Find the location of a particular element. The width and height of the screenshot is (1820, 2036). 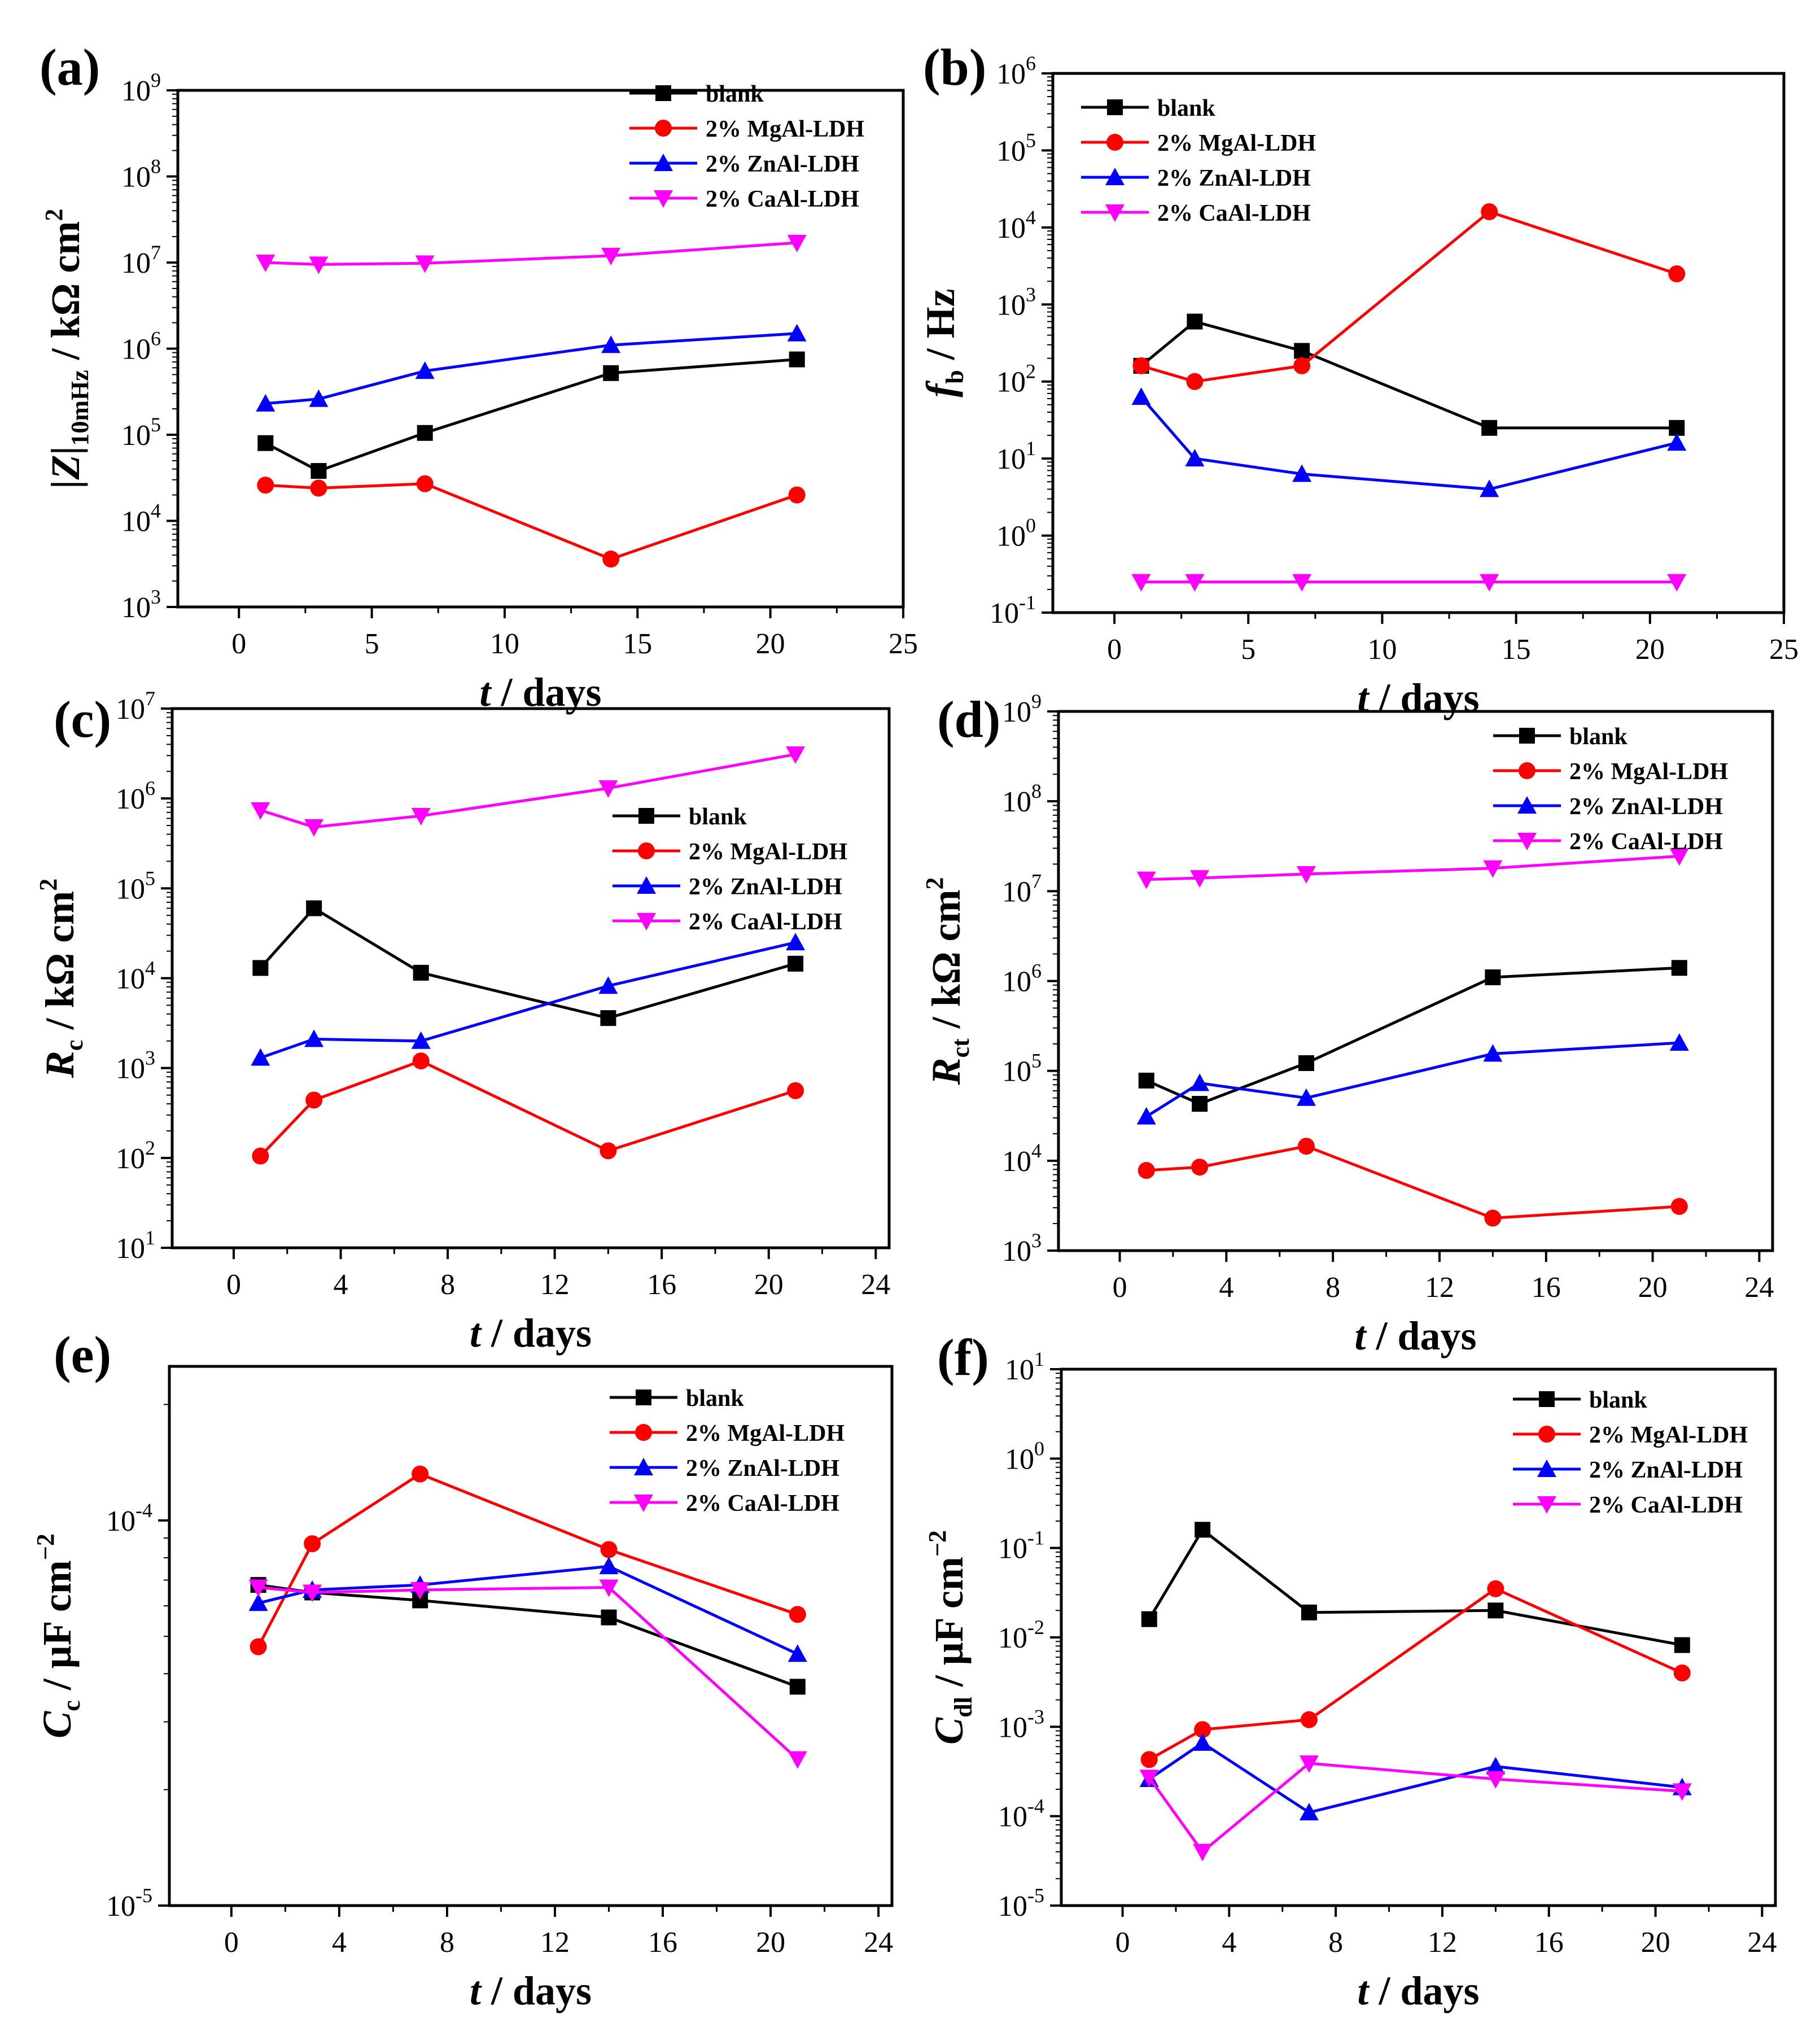

x-tick-label: 8 is located at coordinates (1336, 1943).